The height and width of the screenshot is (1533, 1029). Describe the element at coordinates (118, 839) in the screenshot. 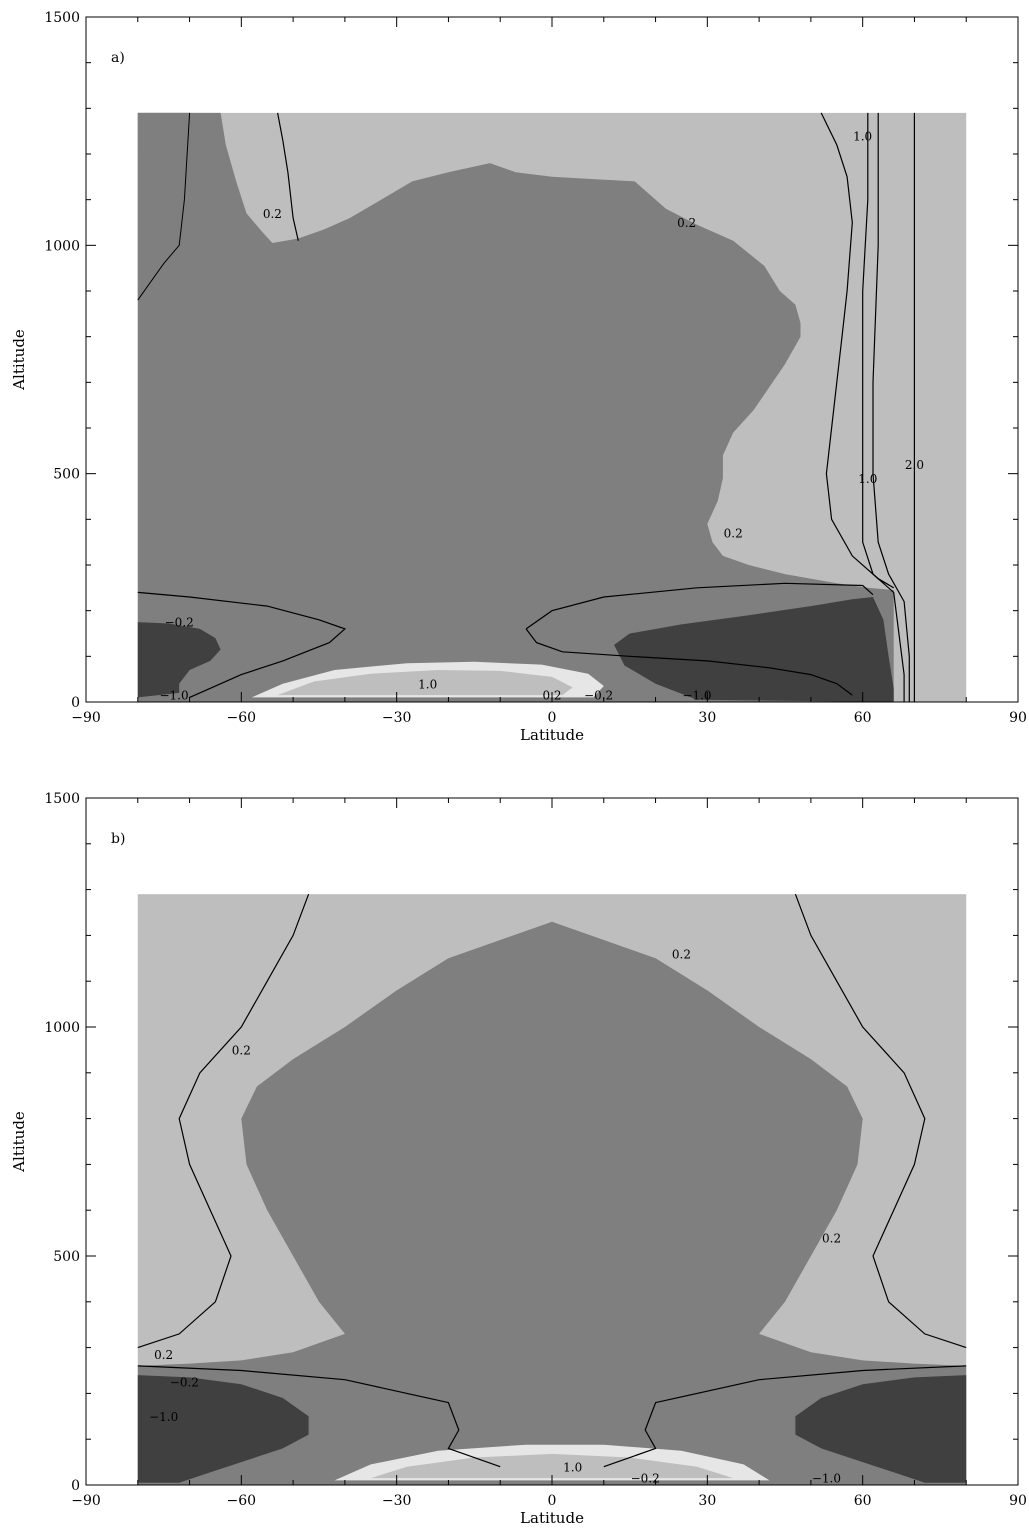

I see `panel-label: b)` at that location.